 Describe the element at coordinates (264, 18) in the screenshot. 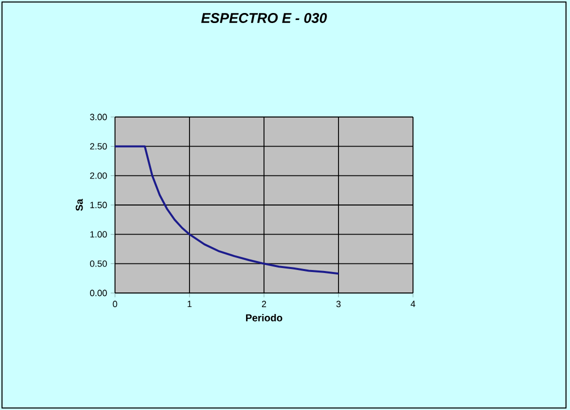

I see `chart-title: ESPECTRO E - 030` at that location.